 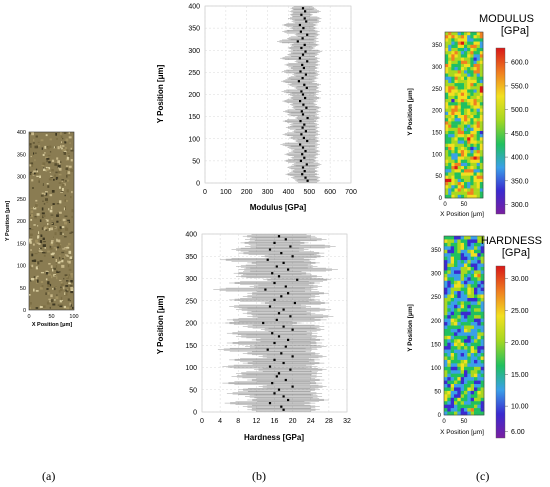 What do you see at coordinates (293, 421) in the screenshot?
I see `hardness-x-tick: 20` at bounding box center [293, 421].